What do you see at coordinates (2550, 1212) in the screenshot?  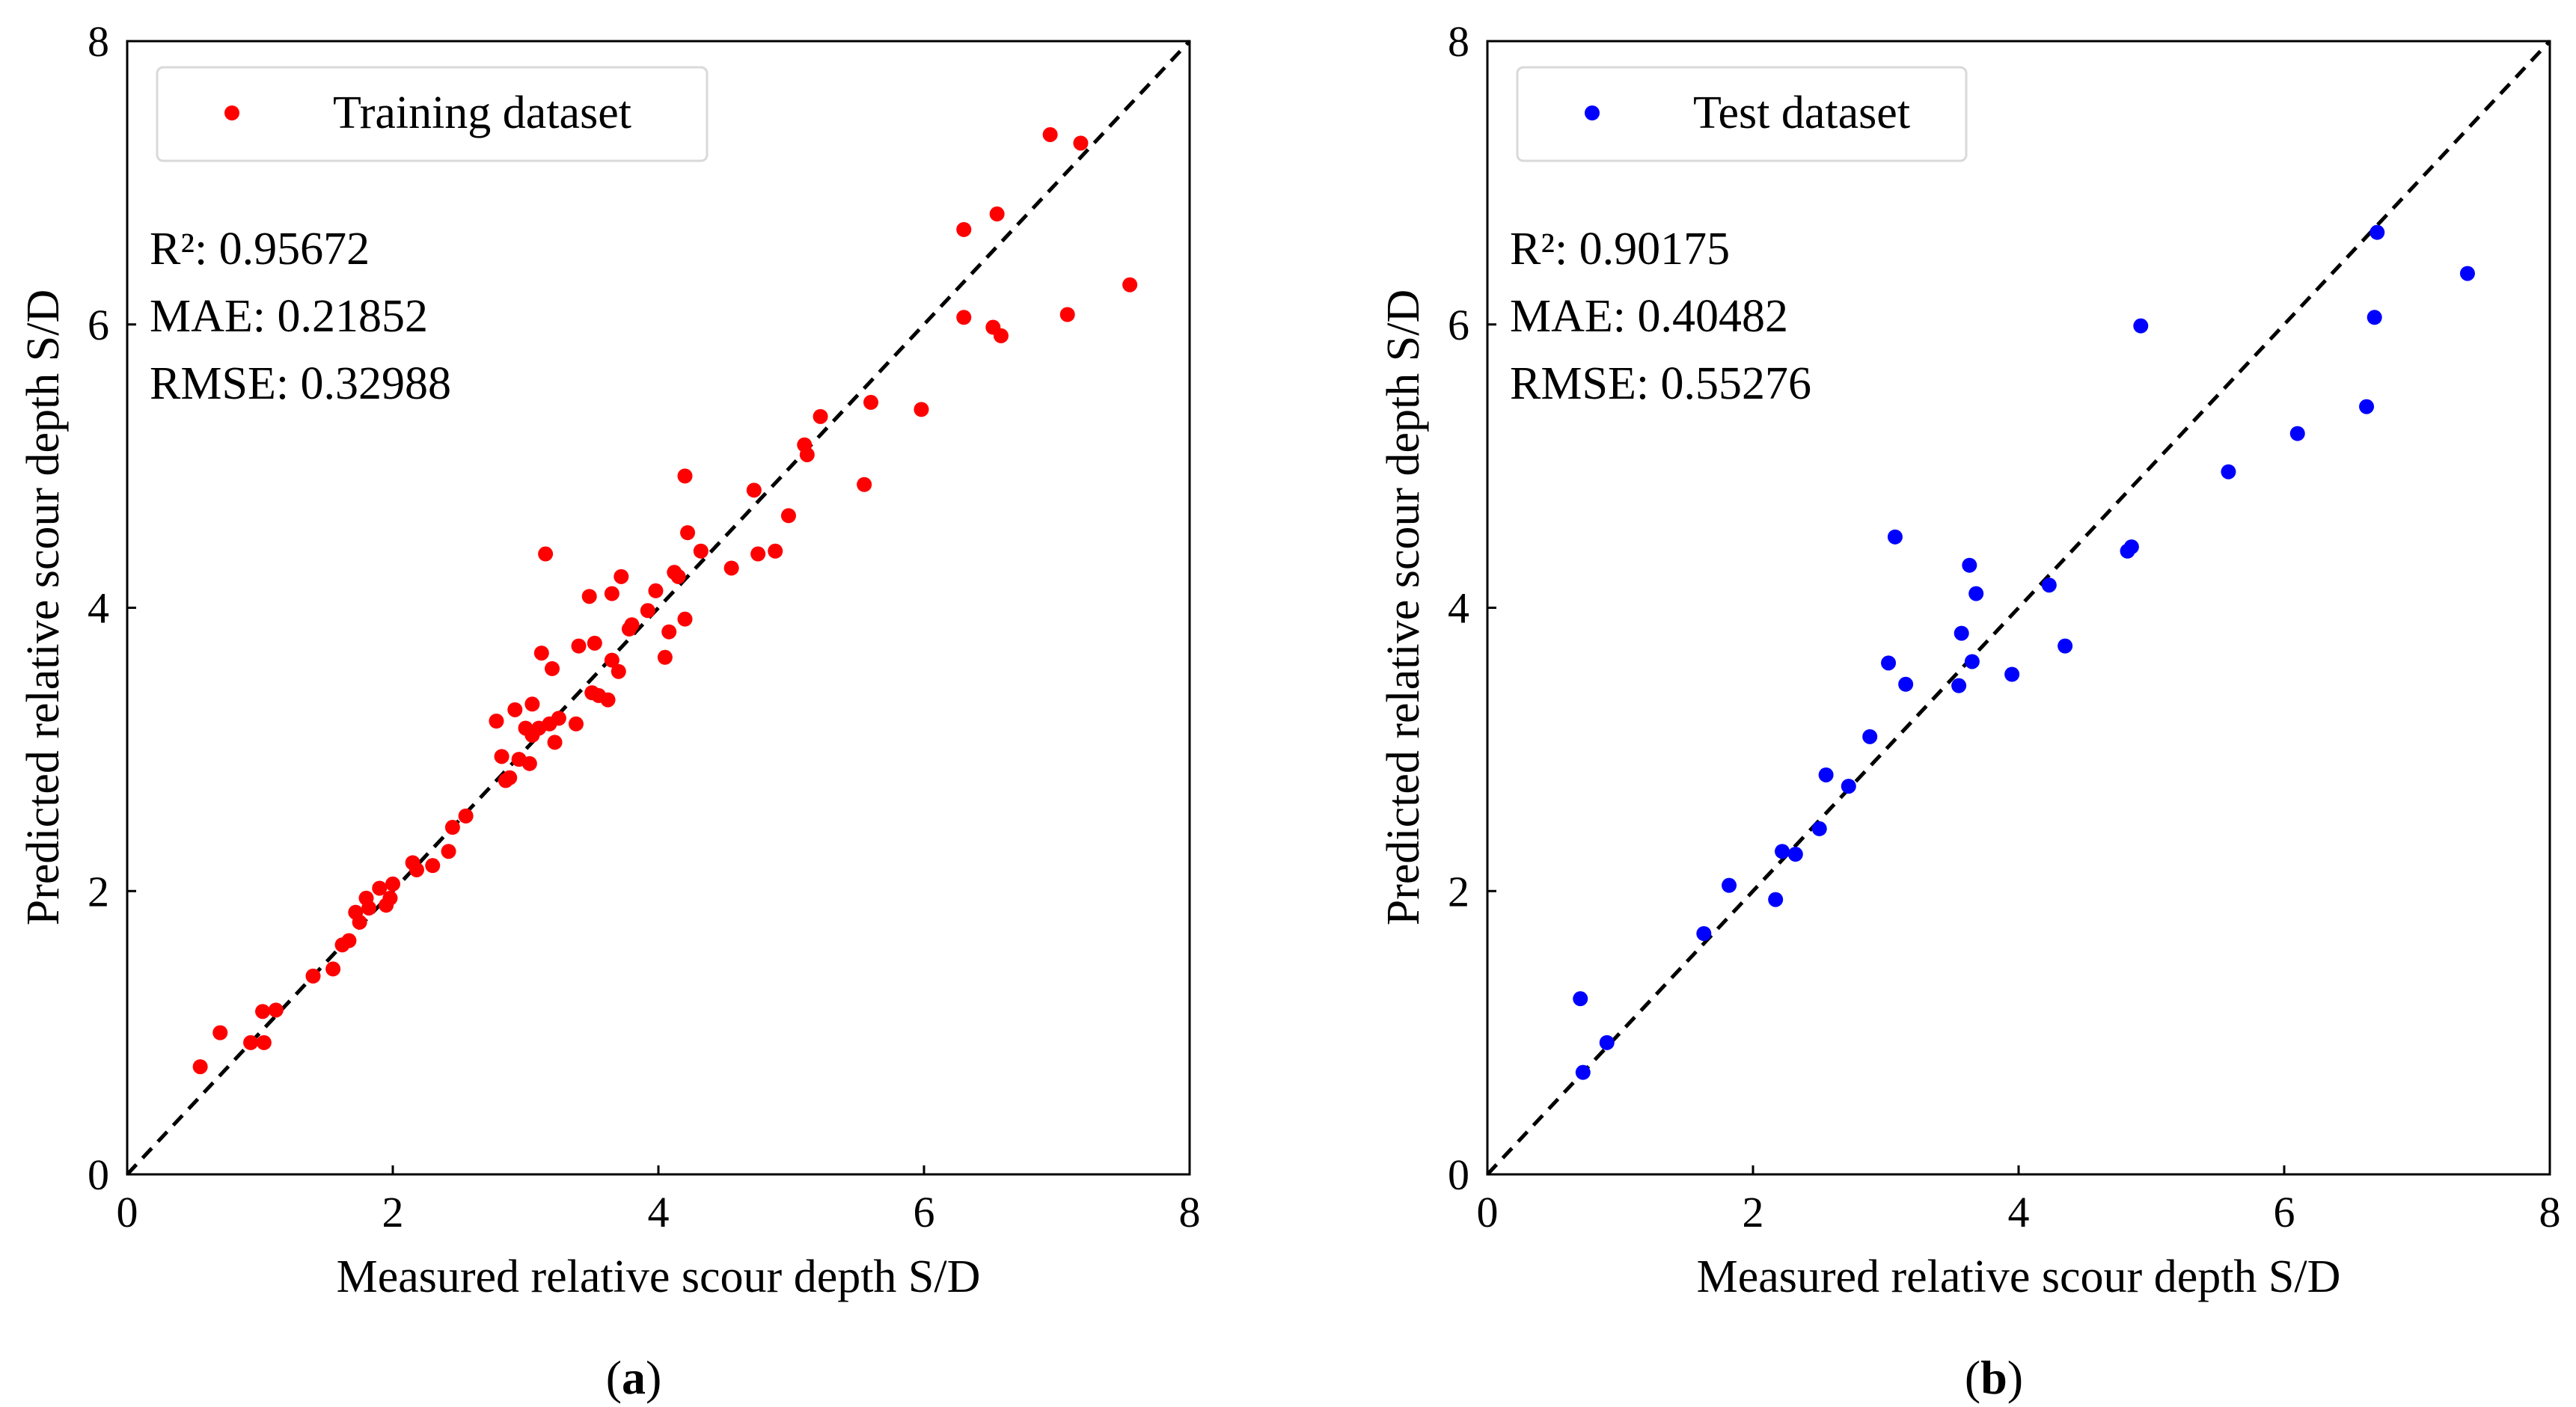 I see `x-tick-label: 8` at bounding box center [2550, 1212].